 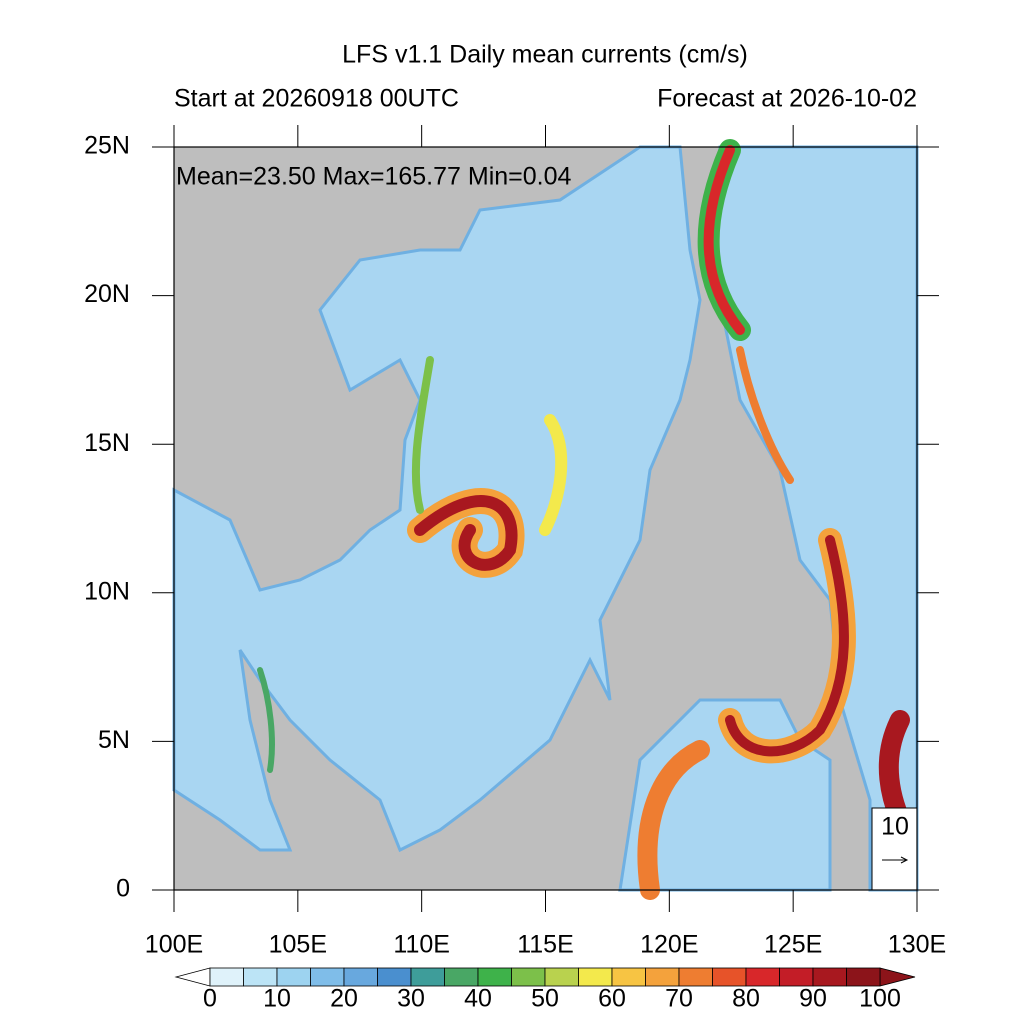 What do you see at coordinates (897, 977) in the screenshot?
I see `colorbar-over` at bounding box center [897, 977].